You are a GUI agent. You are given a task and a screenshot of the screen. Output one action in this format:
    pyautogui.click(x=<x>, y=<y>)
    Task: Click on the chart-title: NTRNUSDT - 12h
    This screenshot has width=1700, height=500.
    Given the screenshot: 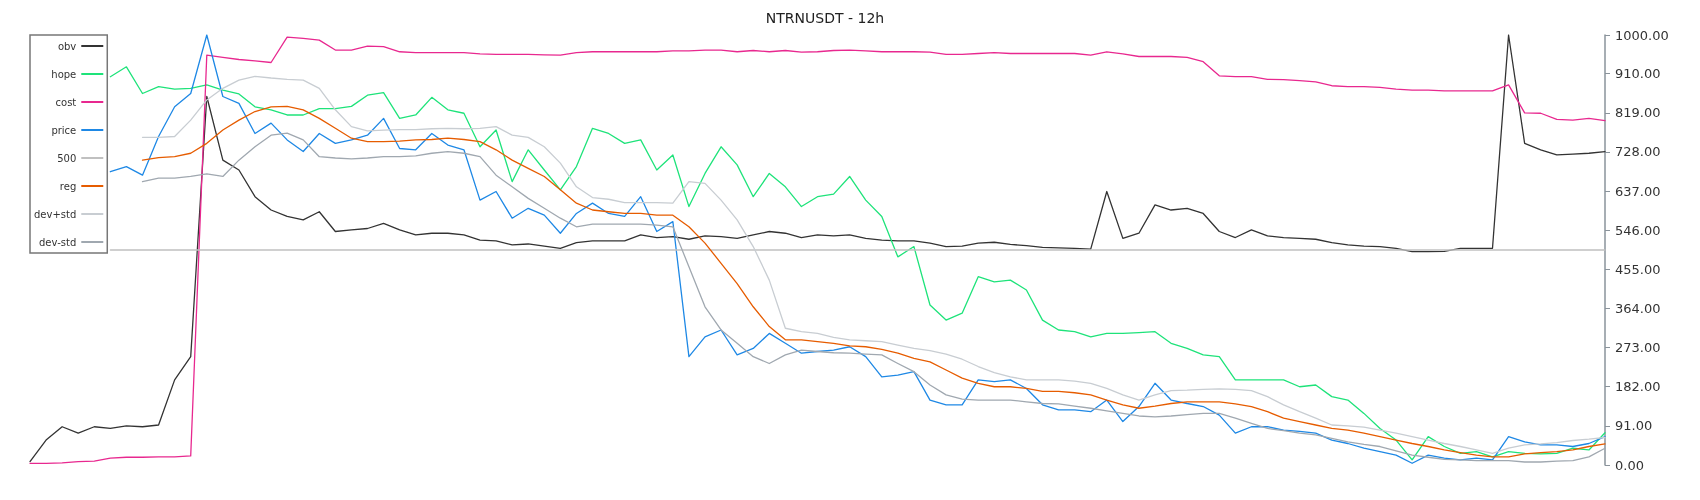 What is the action you would take?
    pyautogui.click(x=825, y=18)
    